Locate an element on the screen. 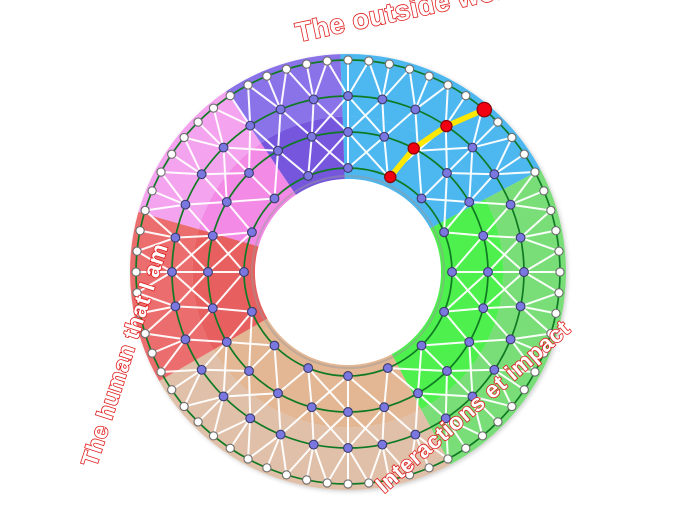  sector-green-outer is located at coordinates (493, 317).